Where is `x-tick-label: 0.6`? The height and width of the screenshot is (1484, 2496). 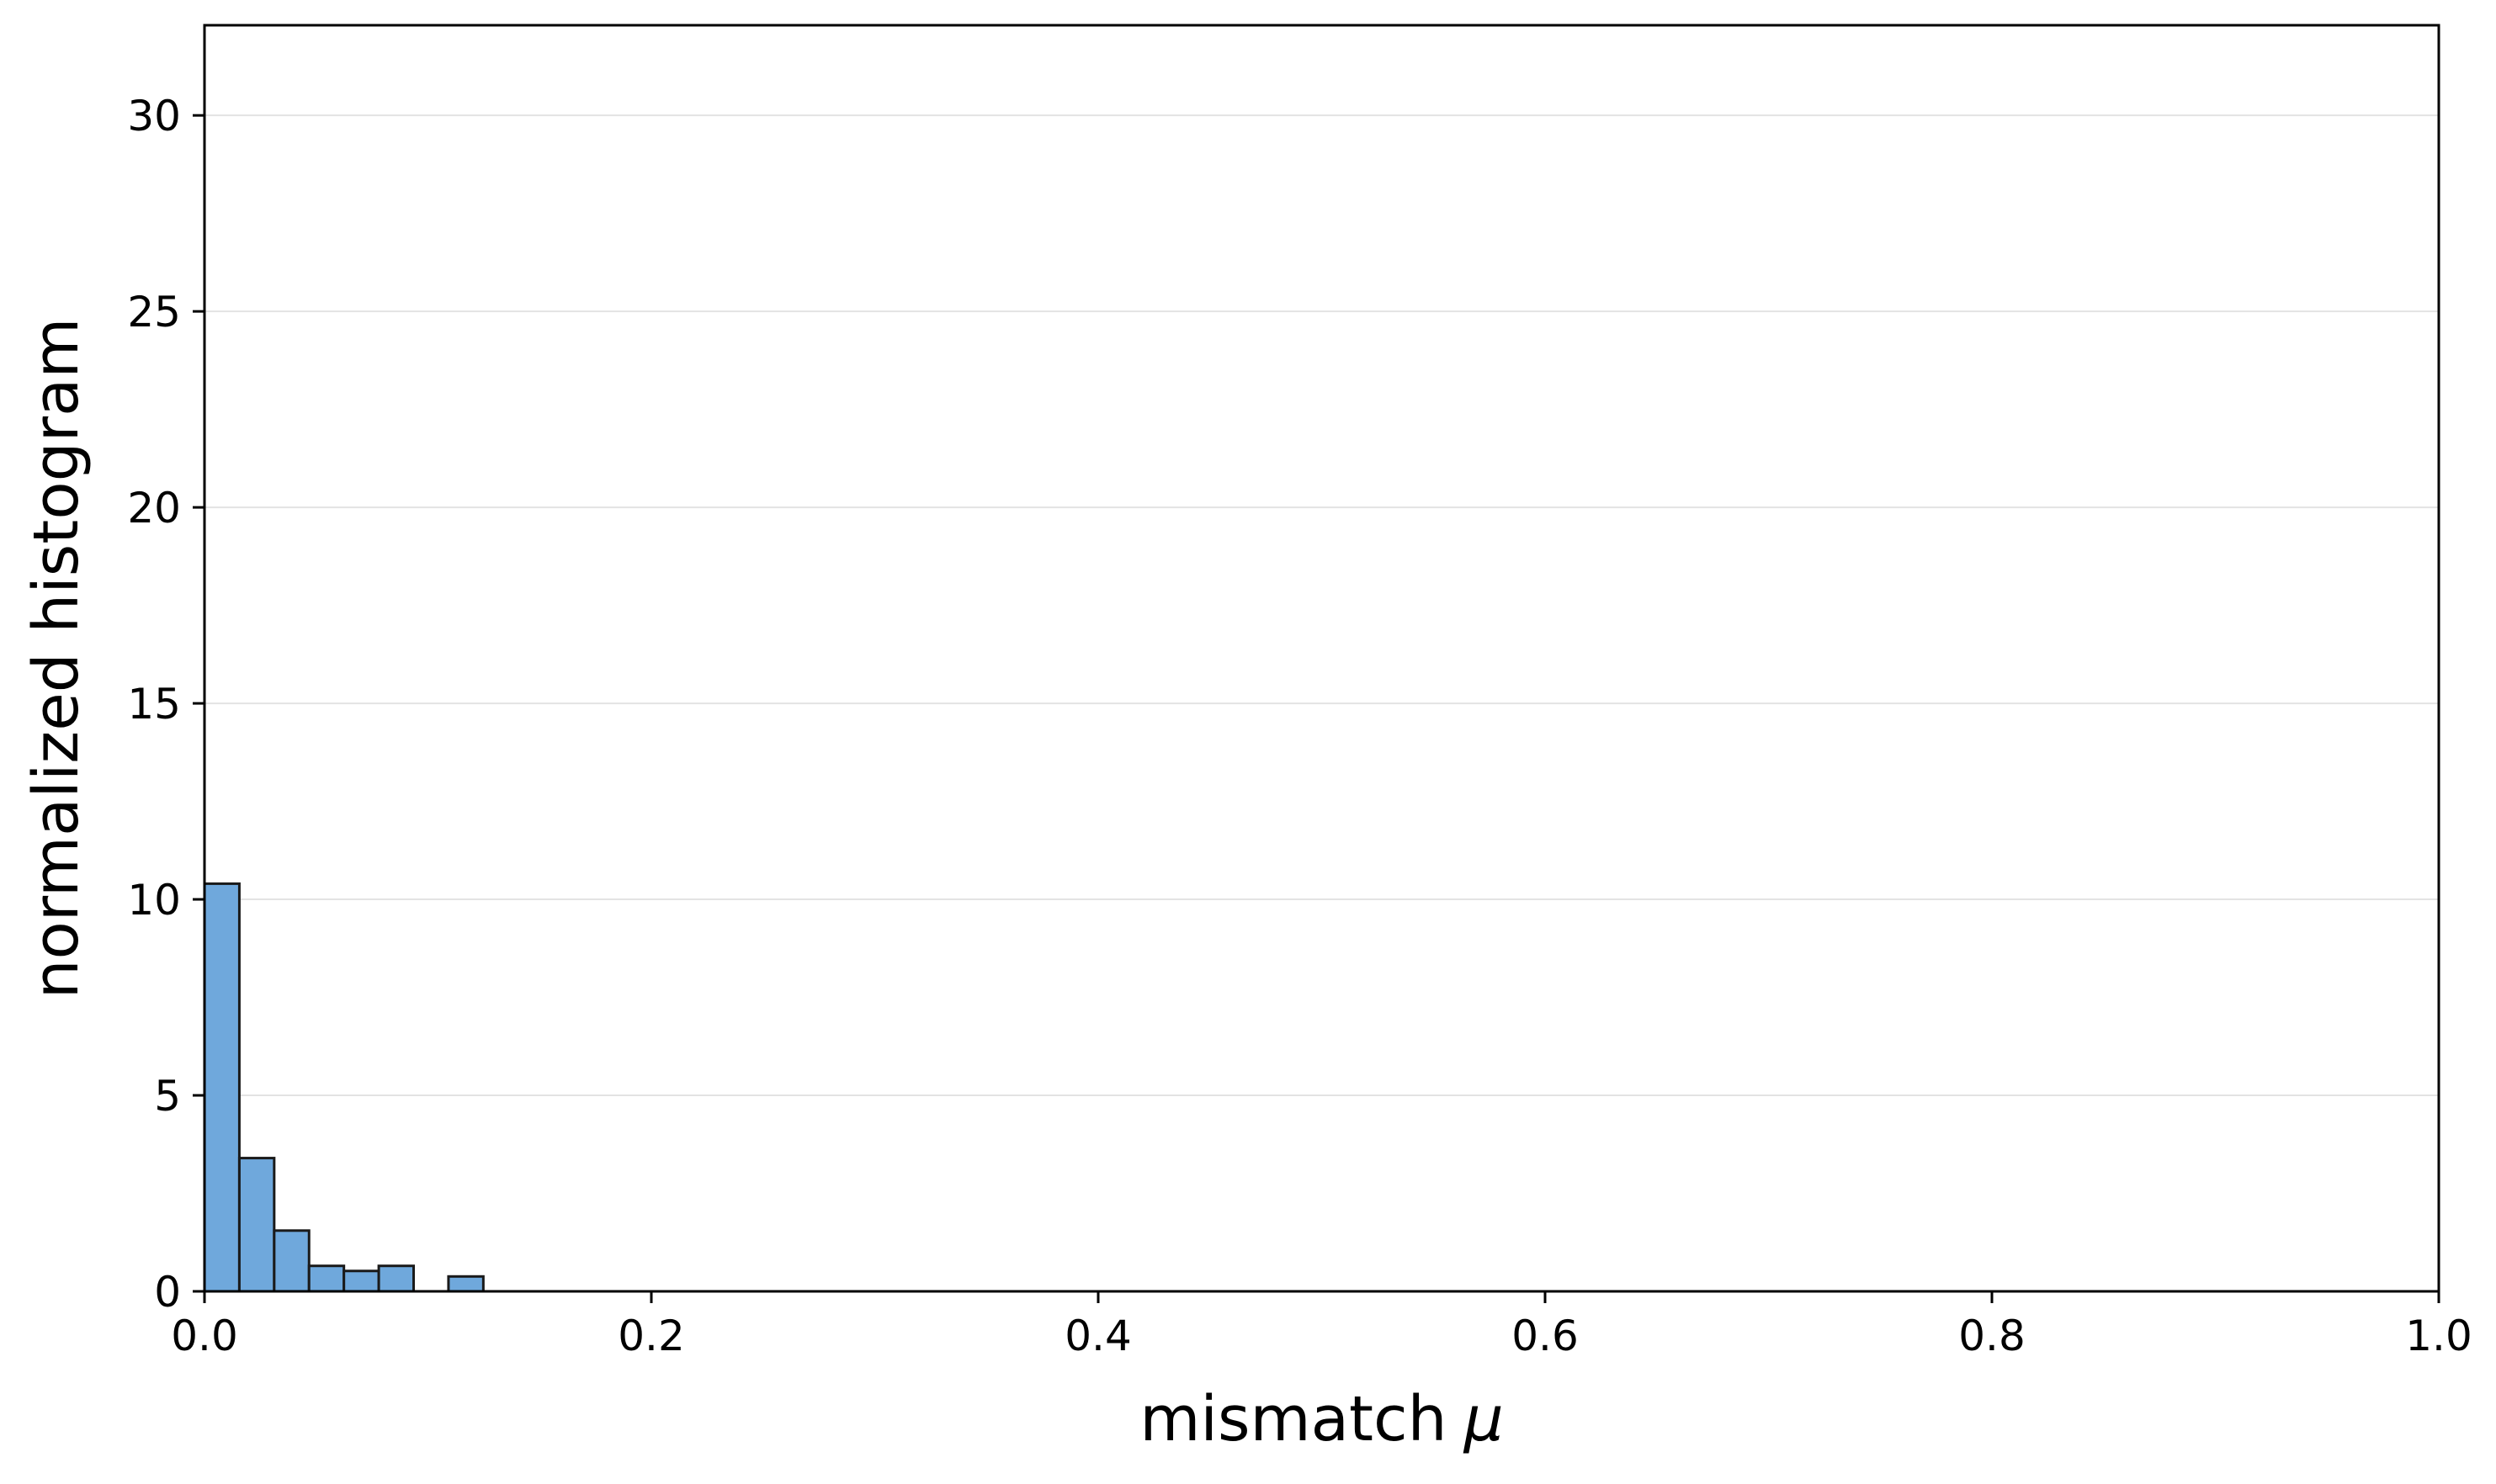
x-tick-label: 0.6 is located at coordinates (1545, 1336).